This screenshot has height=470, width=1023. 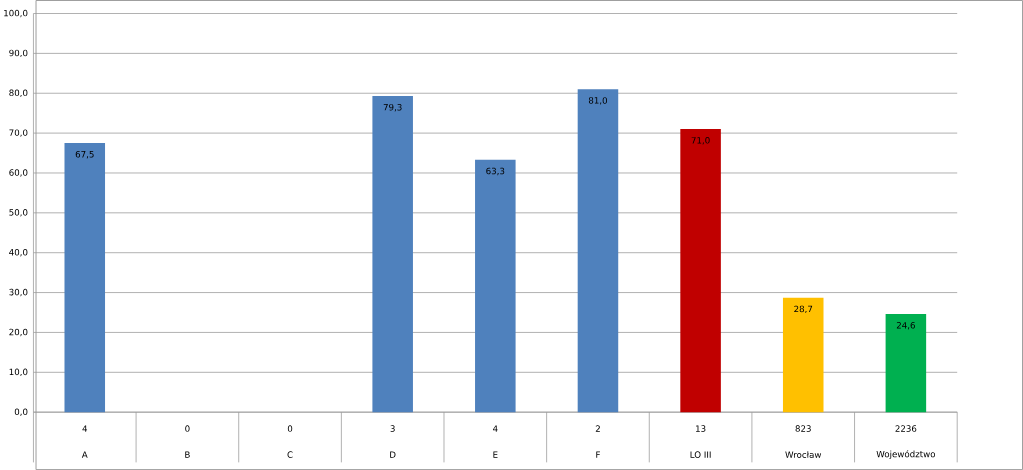 I want to click on x-tick-label: F, so click(x=598, y=454).